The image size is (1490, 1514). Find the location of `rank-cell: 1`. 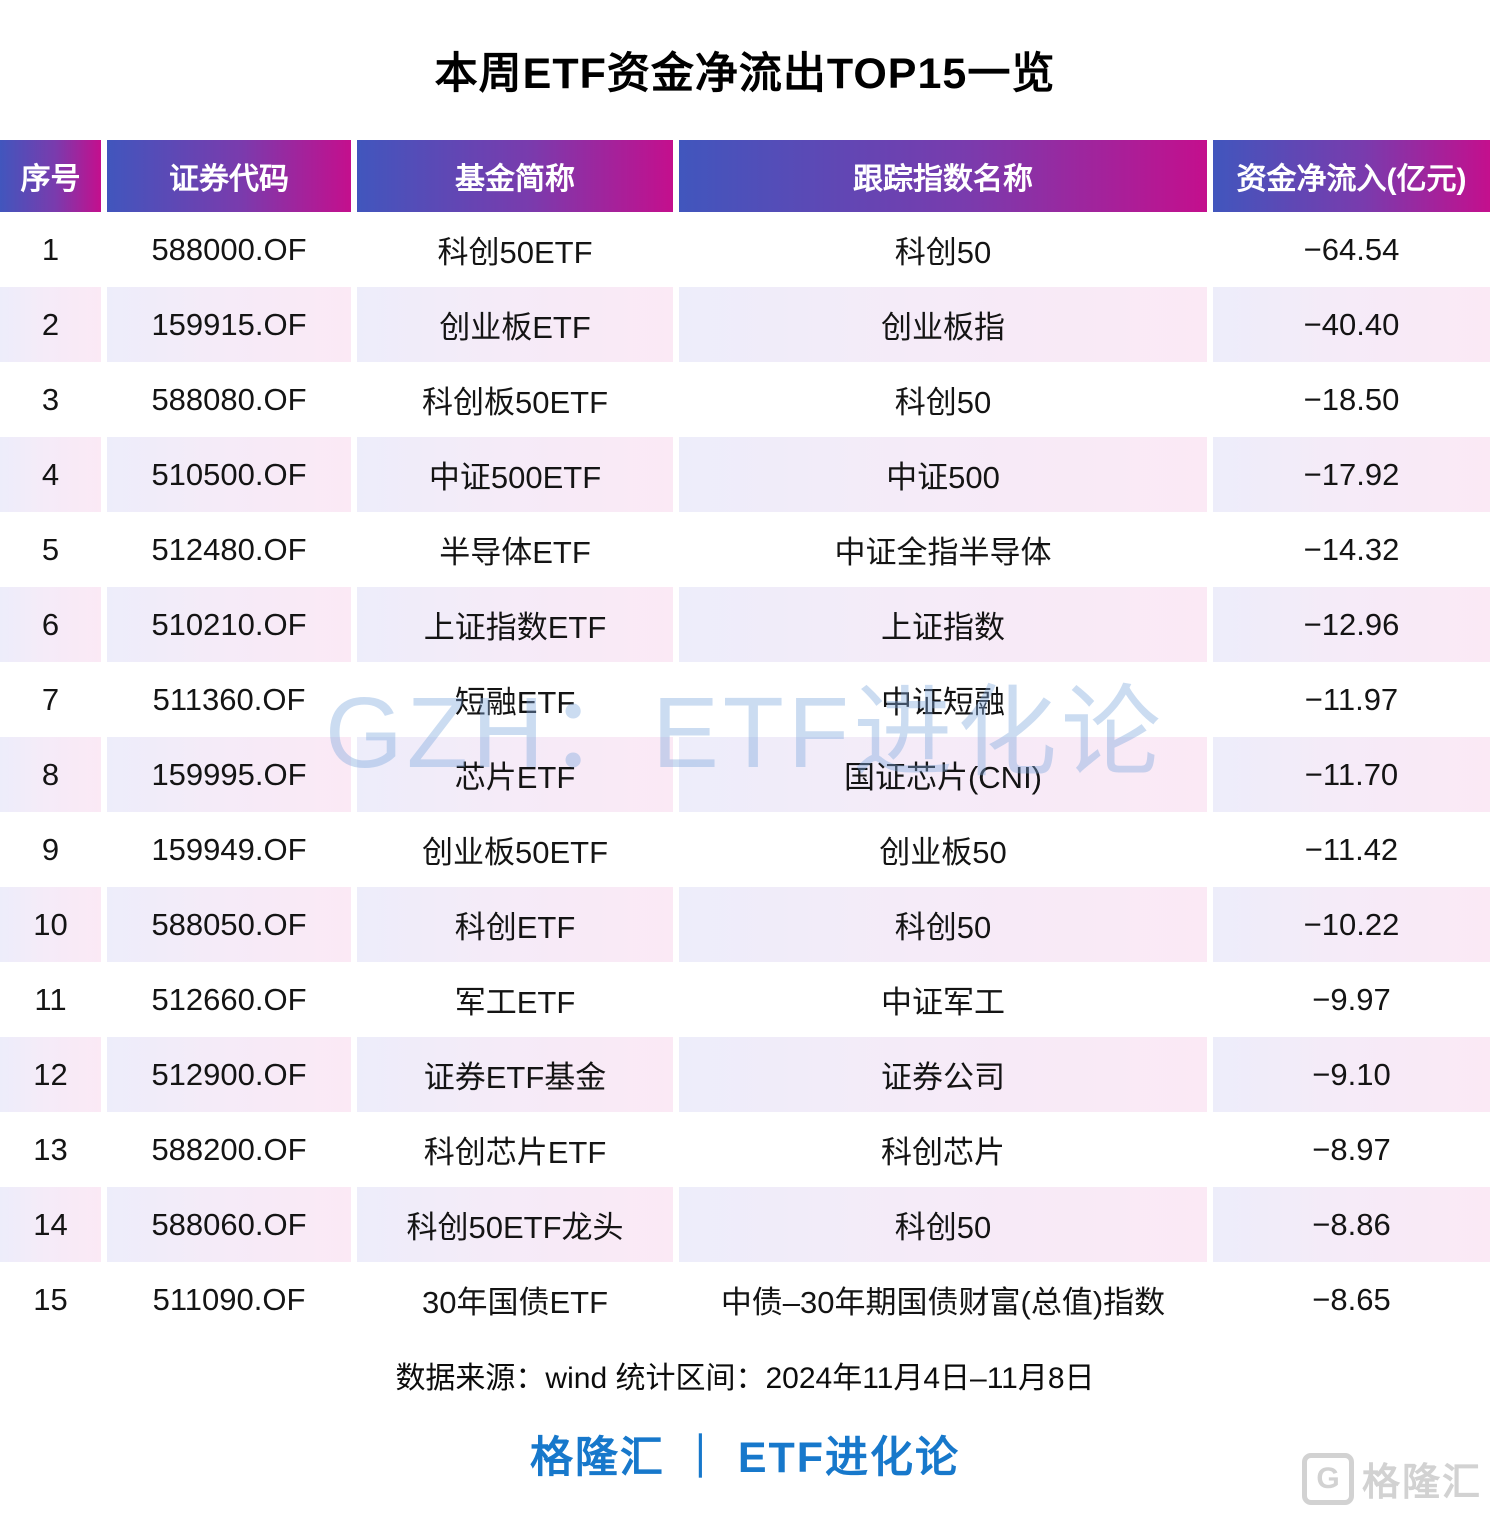

rank-cell: 1 is located at coordinates (53, 249).